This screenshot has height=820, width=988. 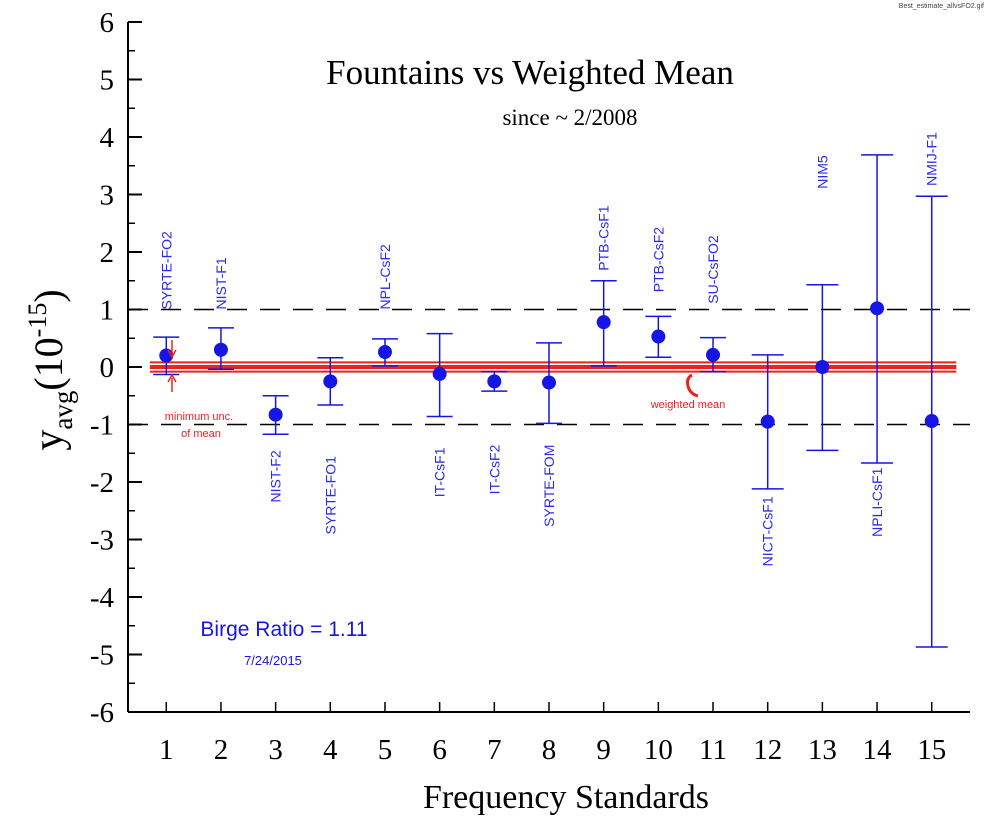 What do you see at coordinates (172, 354) in the screenshot?
I see `min-unc-arrowhead-down` at bounding box center [172, 354].